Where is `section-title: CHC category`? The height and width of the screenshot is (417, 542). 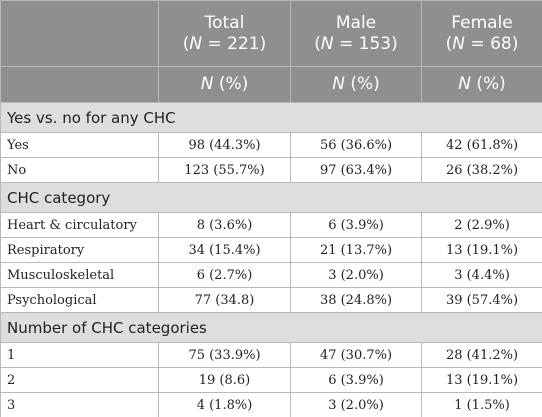
section-title: CHC category is located at coordinates (271, 197).